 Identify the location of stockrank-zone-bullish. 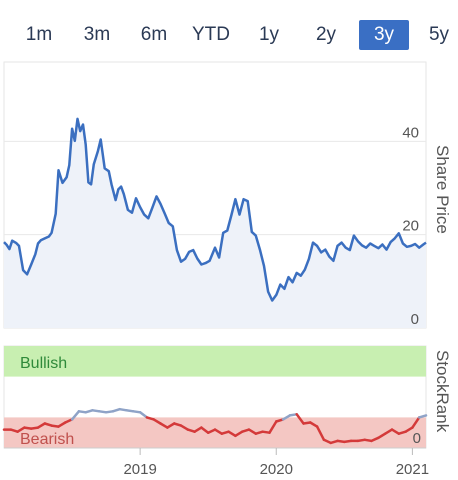
(215, 361).